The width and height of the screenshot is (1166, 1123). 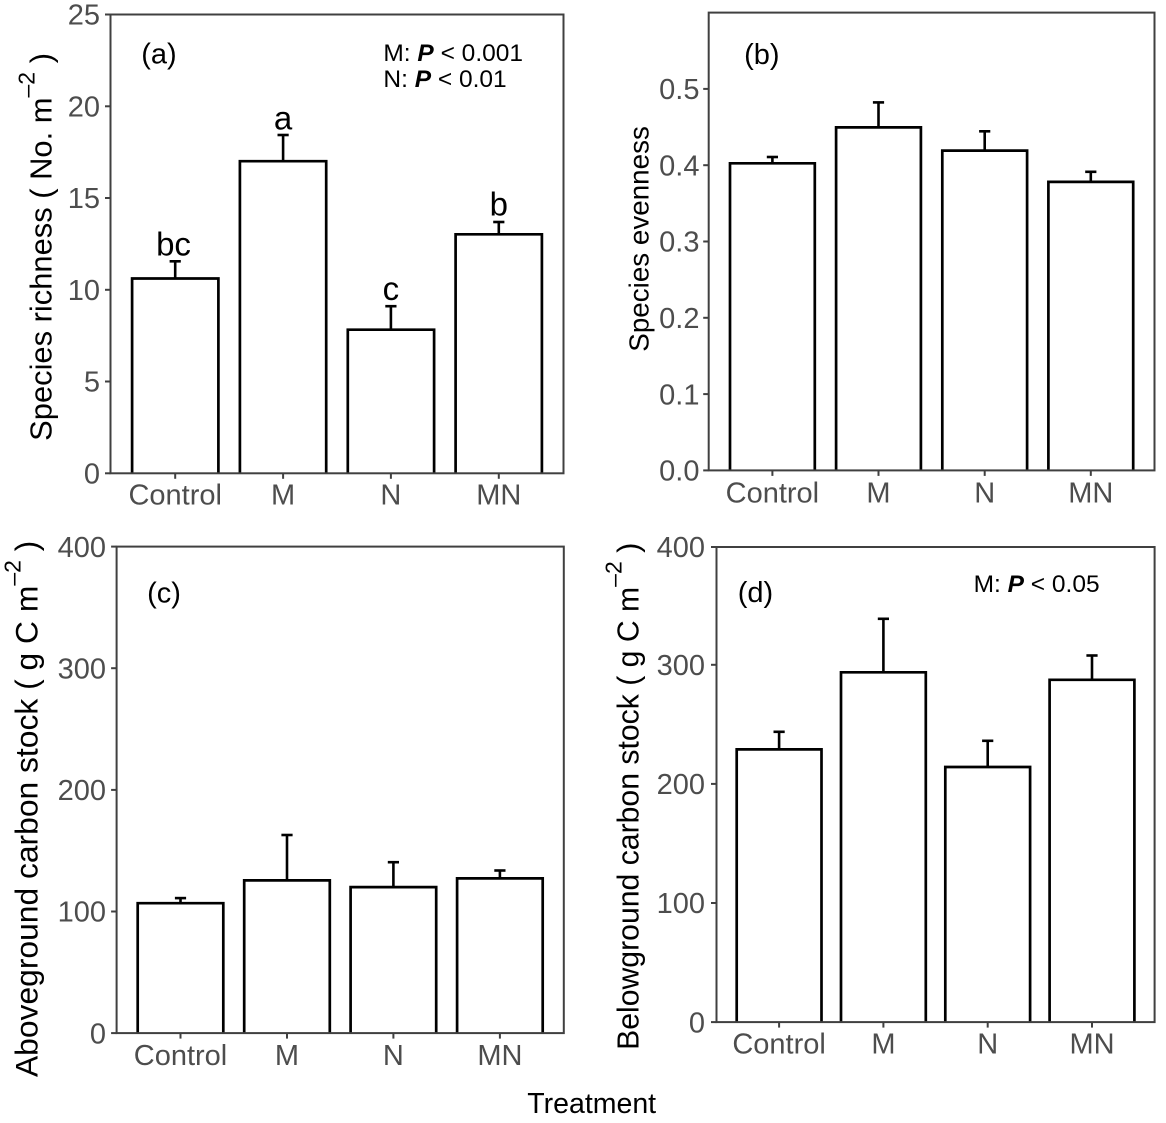 I want to click on svg-text: 20, so click(x=84, y=108).